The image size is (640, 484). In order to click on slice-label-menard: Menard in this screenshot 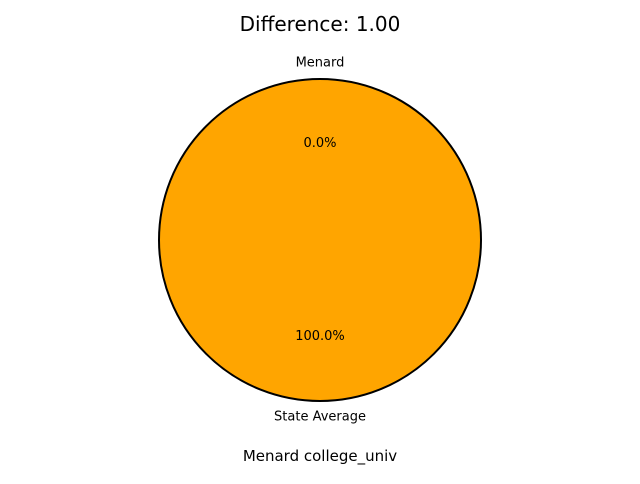, I will do `click(320, 62)`.